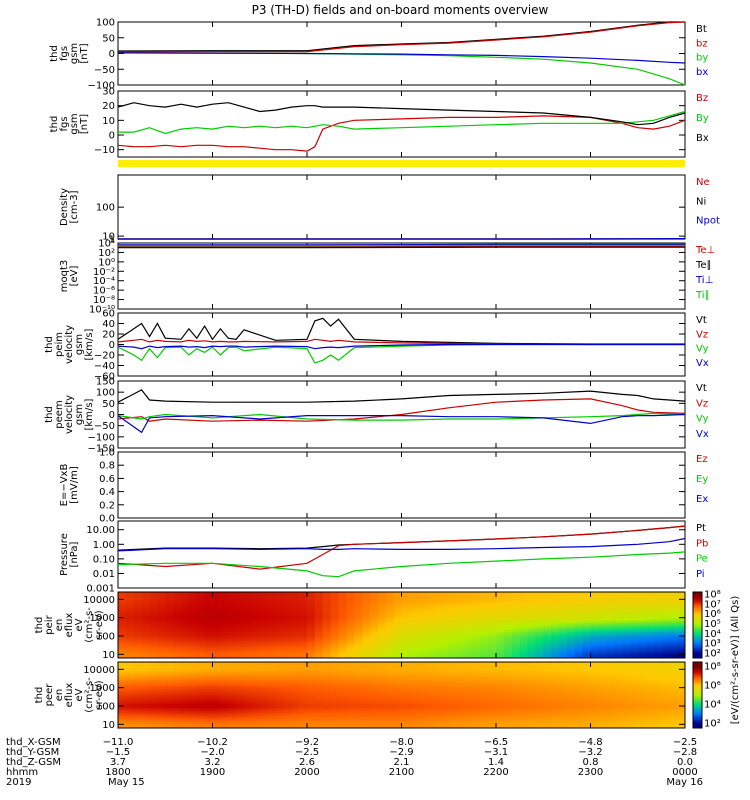  What do you see at coordinates (401, 244) in the screenshot?
I see `series-Ti⊥` at bounding box center [401, 244].